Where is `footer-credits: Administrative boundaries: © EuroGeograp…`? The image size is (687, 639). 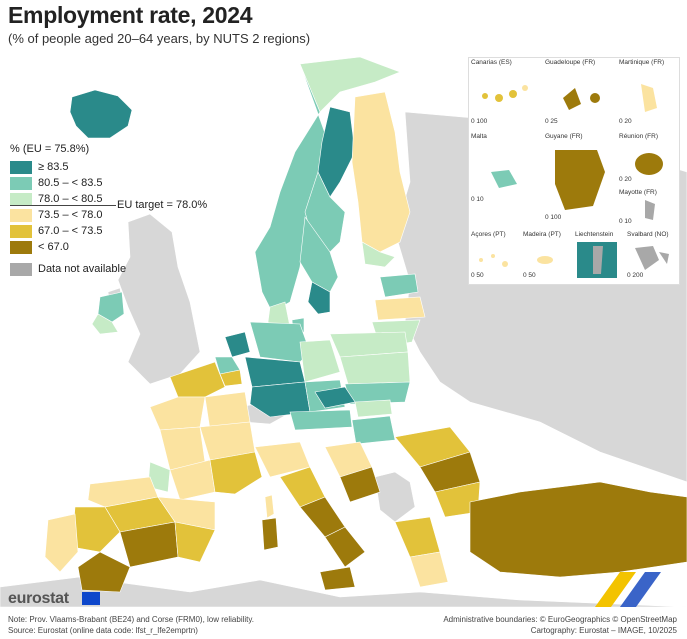 footer-credits: Administrative boundaries: © EuroGeograp… is located at coordinates (560, 625).